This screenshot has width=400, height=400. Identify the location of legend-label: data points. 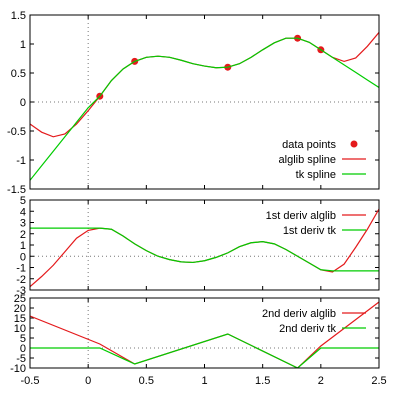
(309, 145).